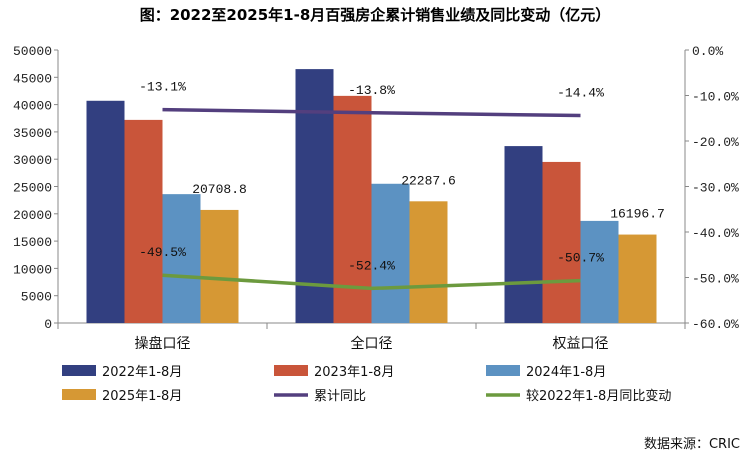 The width and height of the screenshot is (751, 464). I want to click on legend-item: 2024年1-8月, so click(546, 372).